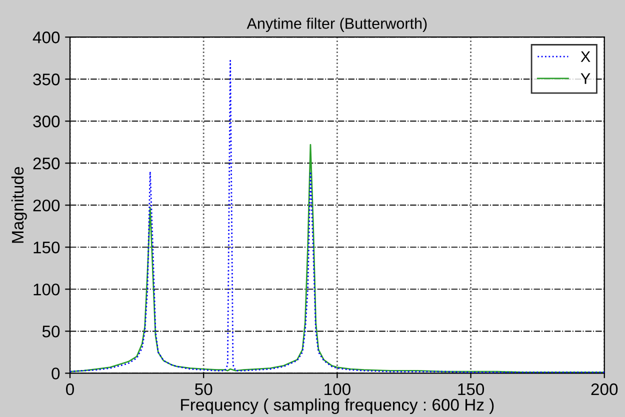 The image size is (625, 417). What do you see at coordinates (19, 204) in the screenshot?
I see `y-axis-title: Magnitude` at bounding box center [19, 204].